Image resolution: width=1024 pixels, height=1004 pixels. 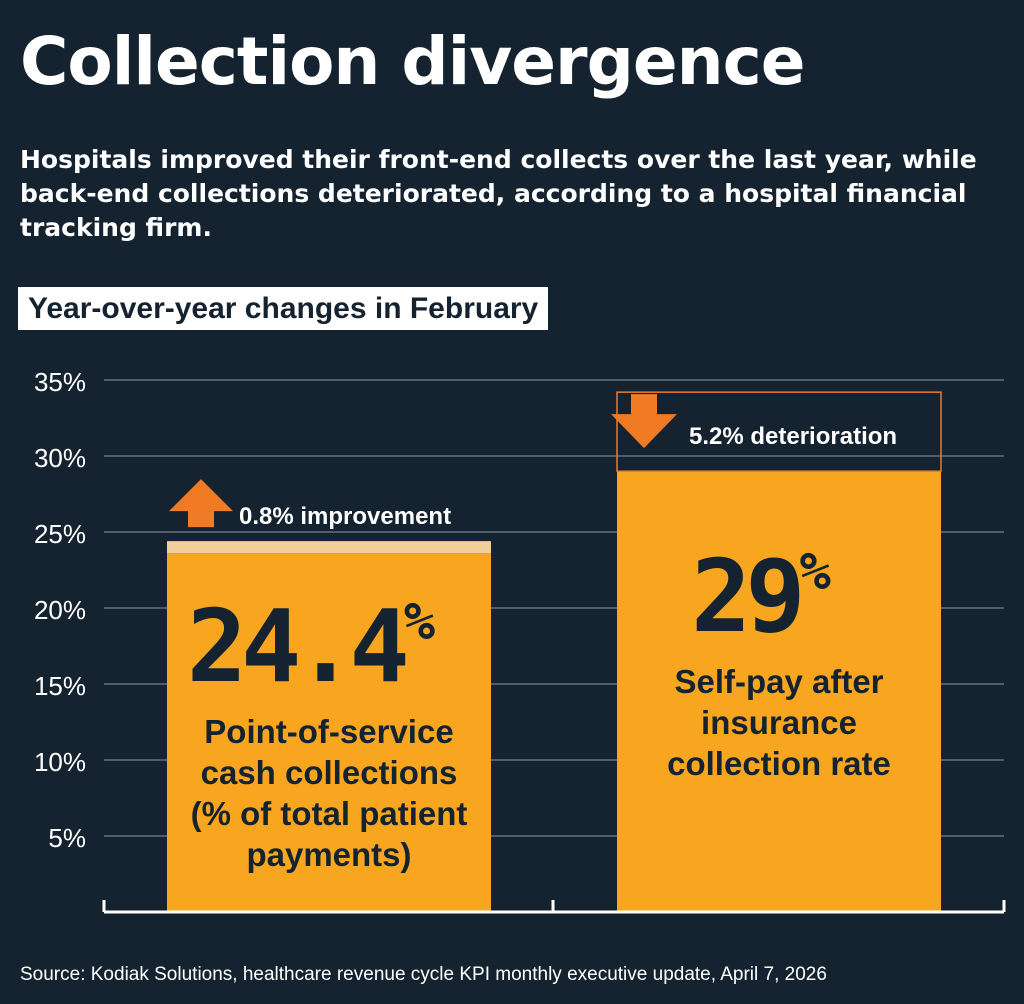 What do you see at coordinates (296, 646) in the screenshot?
I see `bar-value-number: 24.4` at bounding box center [296, 646].